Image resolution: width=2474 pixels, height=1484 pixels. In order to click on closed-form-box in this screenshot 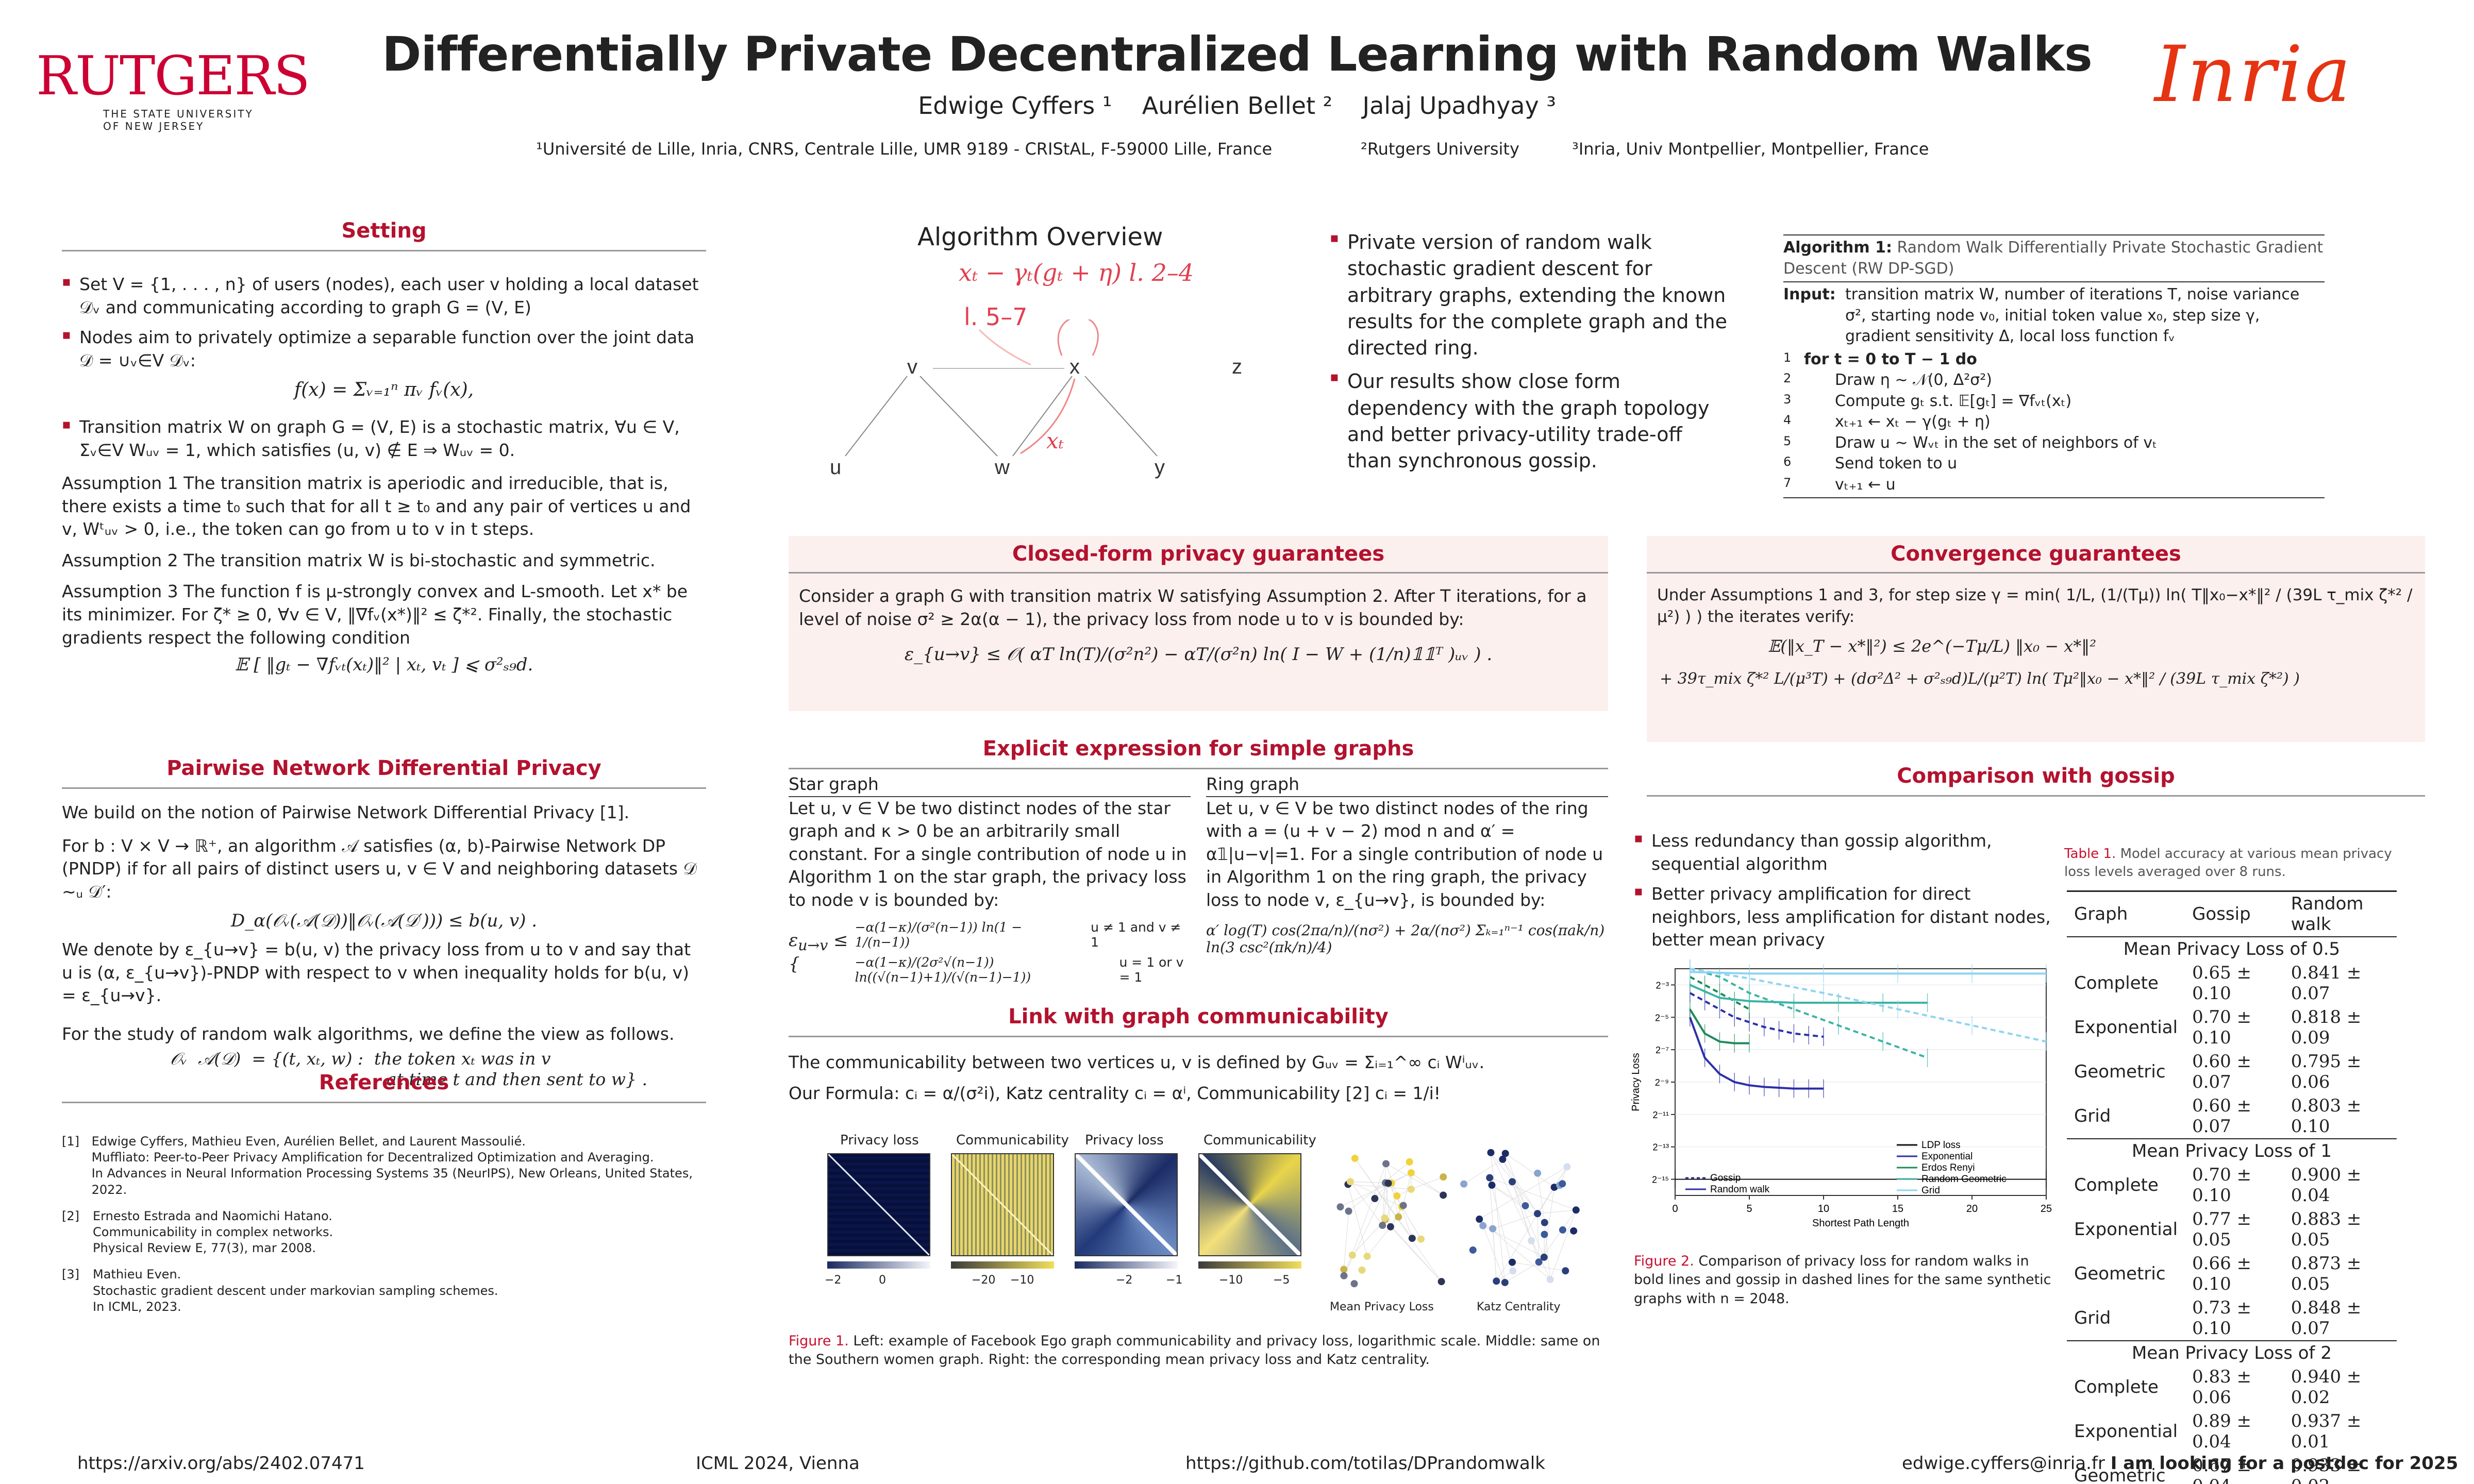, I will do `click(1198, 623)`.